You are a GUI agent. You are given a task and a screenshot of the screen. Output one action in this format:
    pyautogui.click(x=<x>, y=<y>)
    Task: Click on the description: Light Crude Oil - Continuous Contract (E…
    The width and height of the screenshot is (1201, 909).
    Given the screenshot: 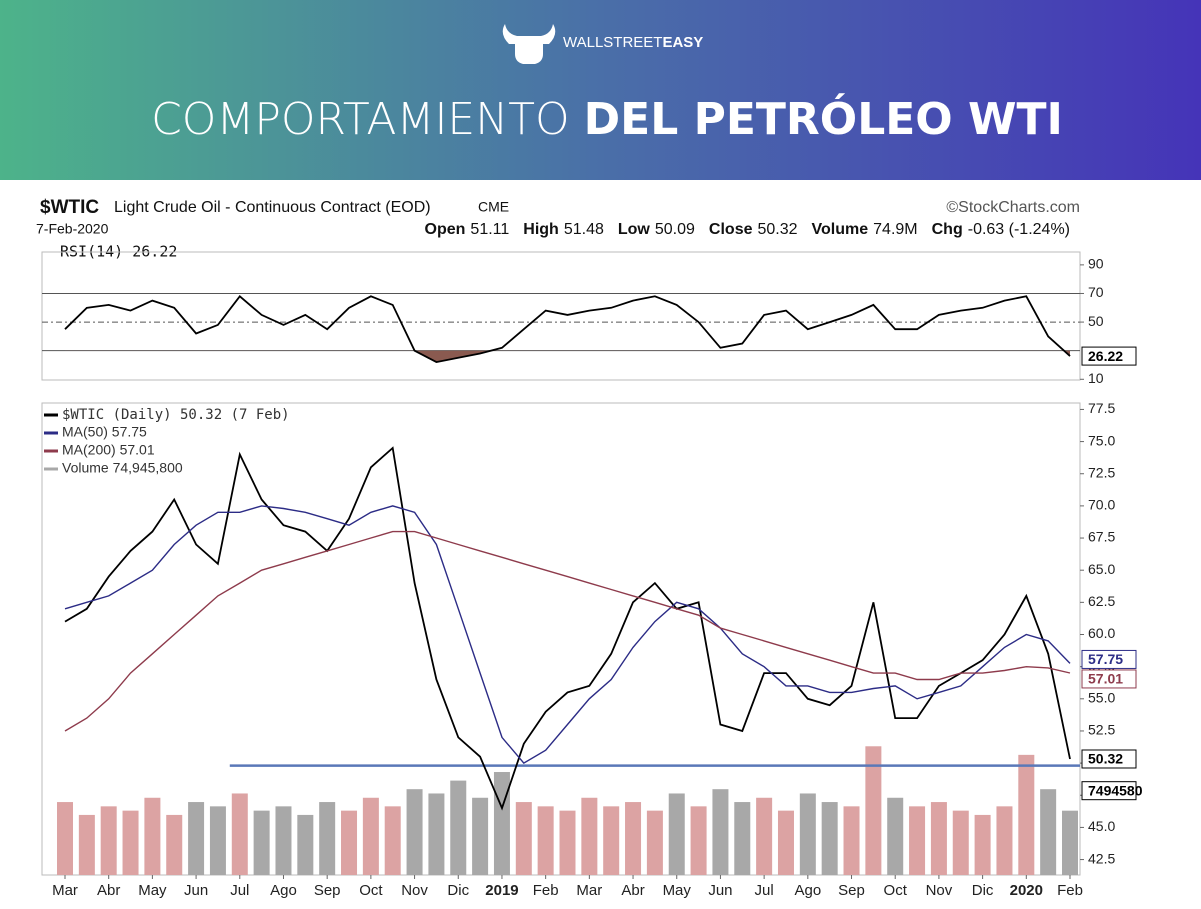 What is the action you would take?
    pyautogui.click(x=272, y=207)
    